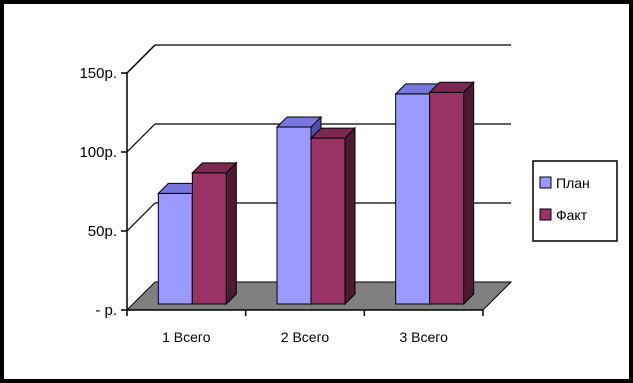  What do you see at coordinates (141, 59) in the screenshot?
I see `y-axis-top-edge` at bounding box center [141, 59].